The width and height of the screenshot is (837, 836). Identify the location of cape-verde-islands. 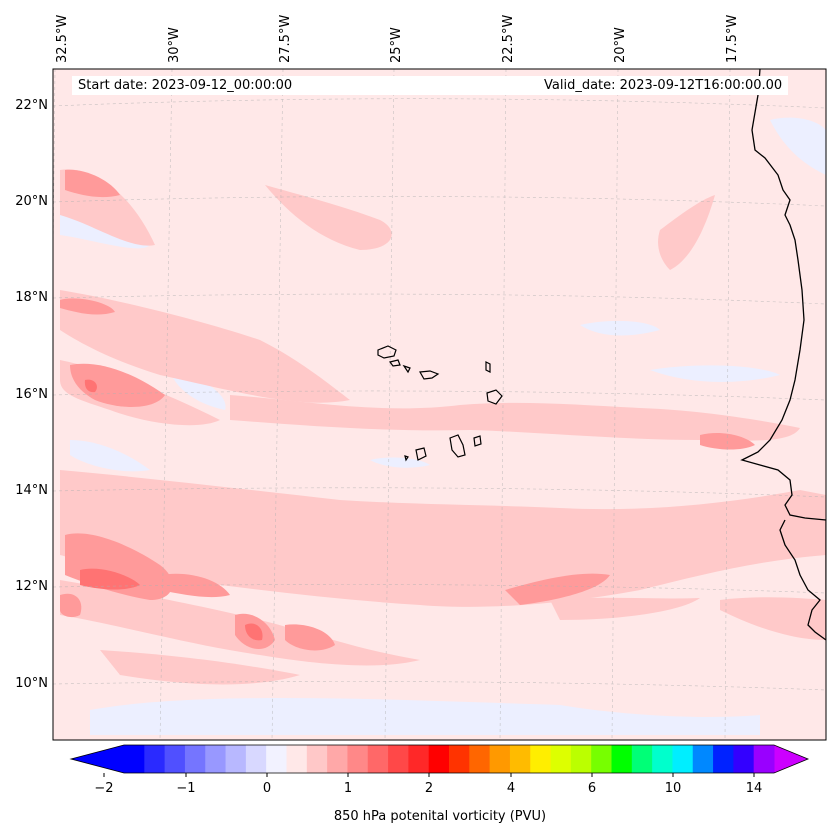
(440, 403).